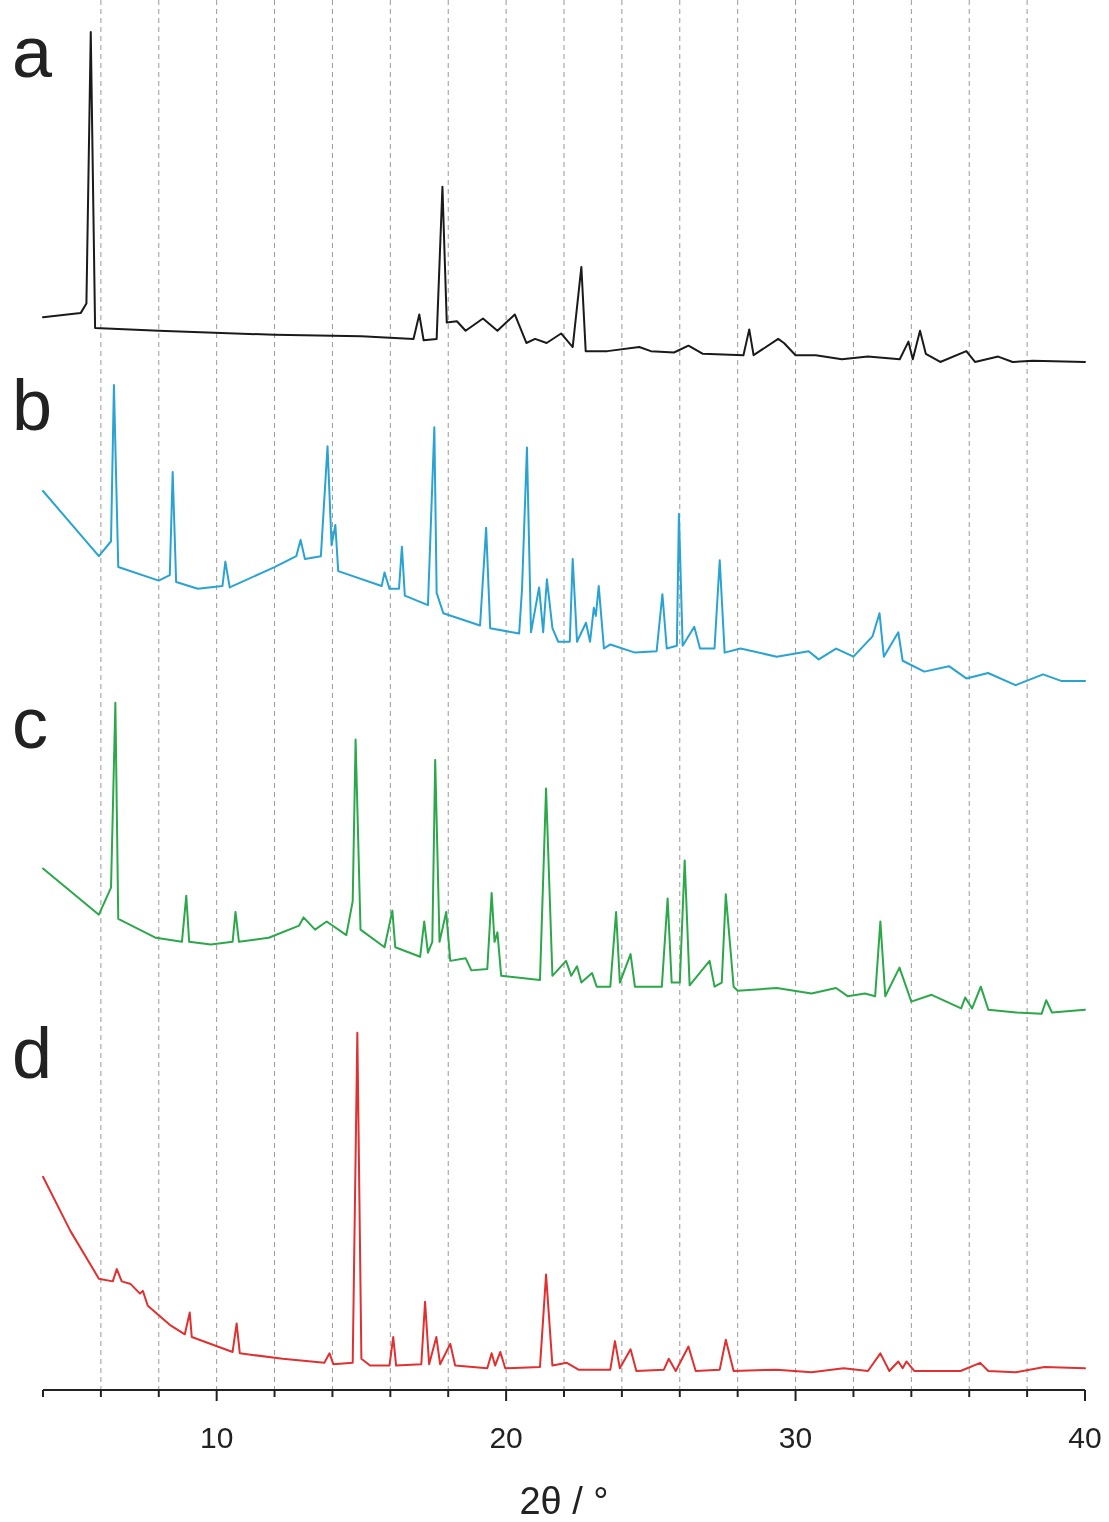  What do you see at coordinates (1085, 1437) in the screenshot?
I see `x-tick-label: 40` at bounding box center [1085, 1437].